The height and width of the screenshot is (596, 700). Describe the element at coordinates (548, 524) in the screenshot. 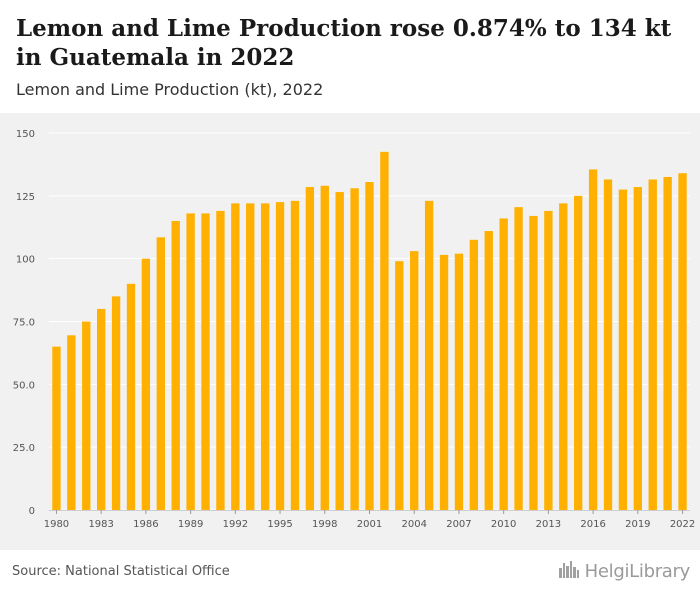

I see `x-tick-label: 2013` at that location.